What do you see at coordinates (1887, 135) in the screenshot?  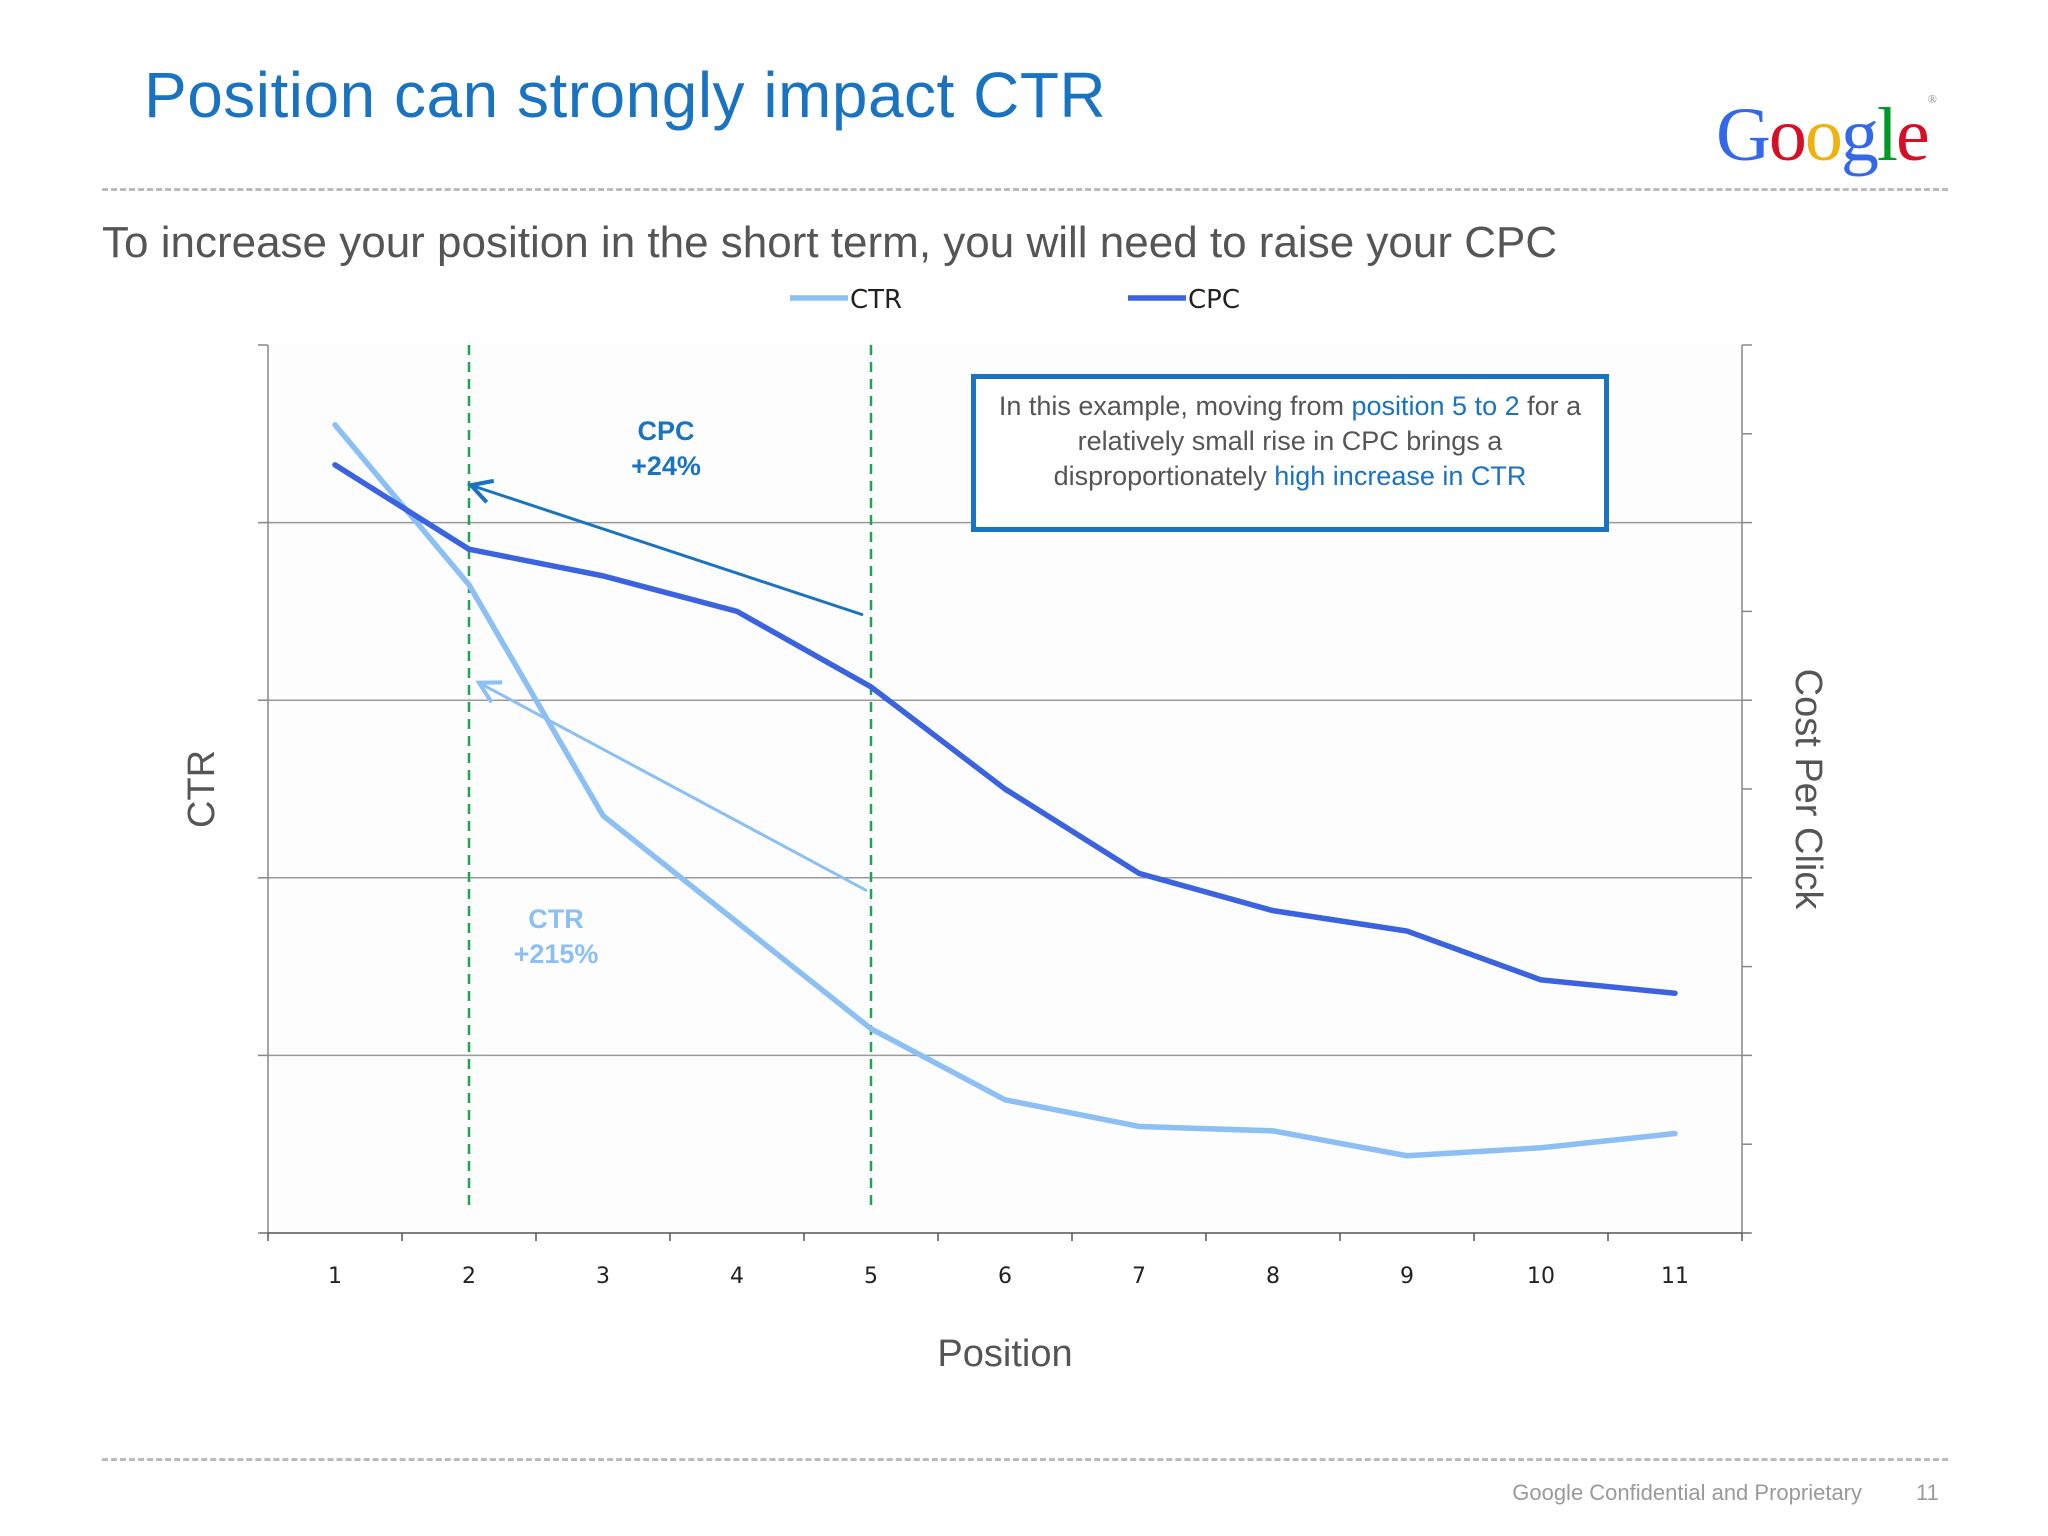 I see `logo-letter-4: l` at bounding box center [1887, 135].